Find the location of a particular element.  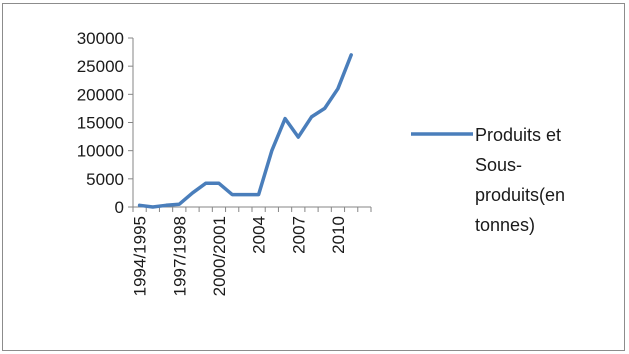

x-axis-ticks: 1994/1995 1997/1998 2000/2001 2004 2007 2010 is located at coordinates (251, 251).